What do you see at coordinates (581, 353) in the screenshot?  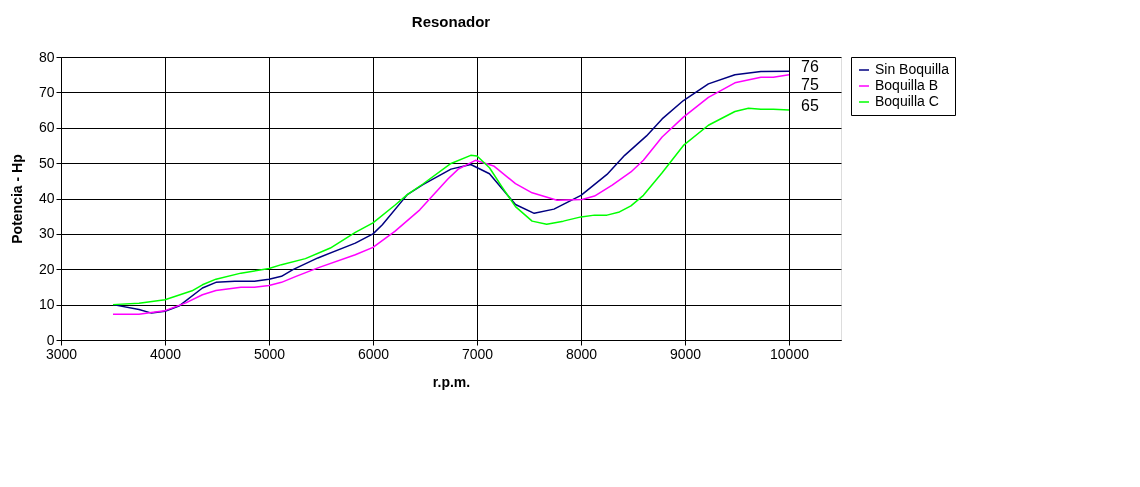 I see `x-tick-label: 8000` at bounding box center [581, 353].